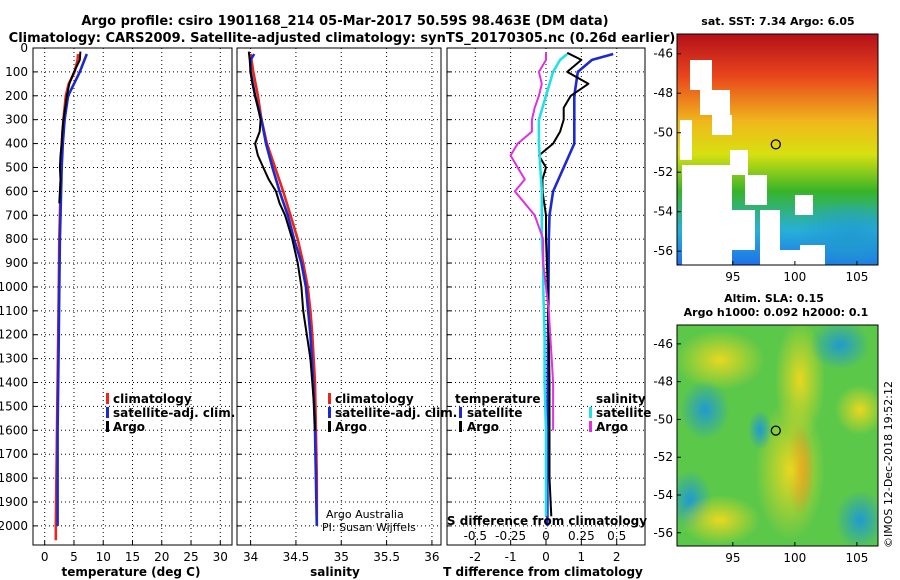 The image size is (900, 580). I want to click on s-difference-xlabel: S difference from climatology, so click(547, 521).